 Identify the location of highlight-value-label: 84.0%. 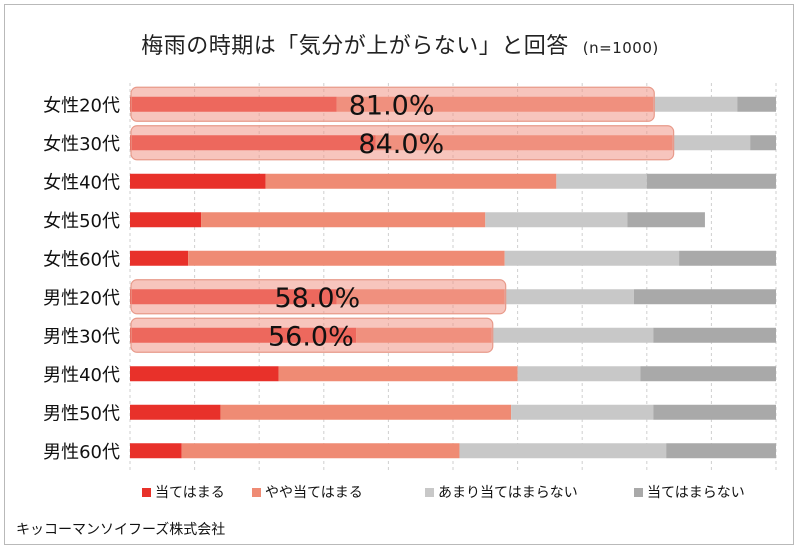
(401, 144).